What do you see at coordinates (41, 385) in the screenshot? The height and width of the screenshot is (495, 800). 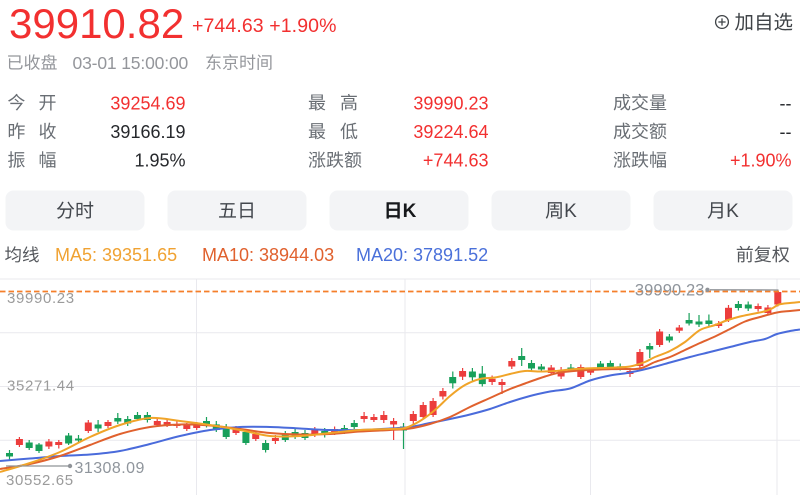 I see `svg-text: 35271.44` at bounding box center [41, 385].